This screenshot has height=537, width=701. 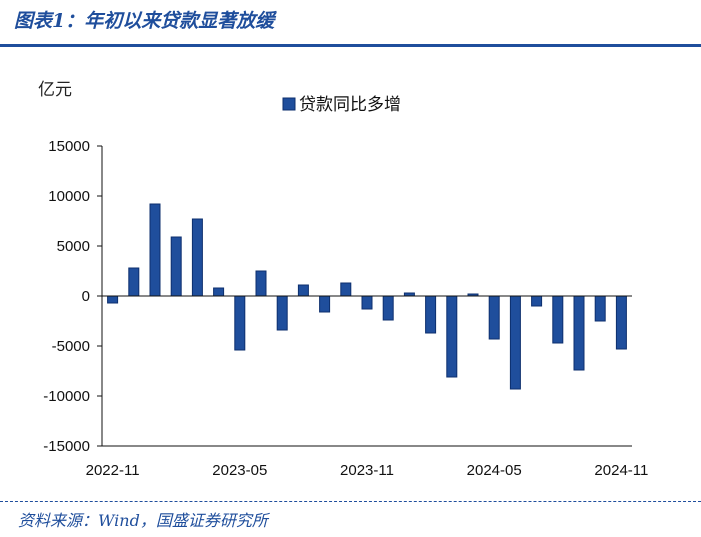 I want to click on y-tick-label: -10000, so click(x=66, y=396).